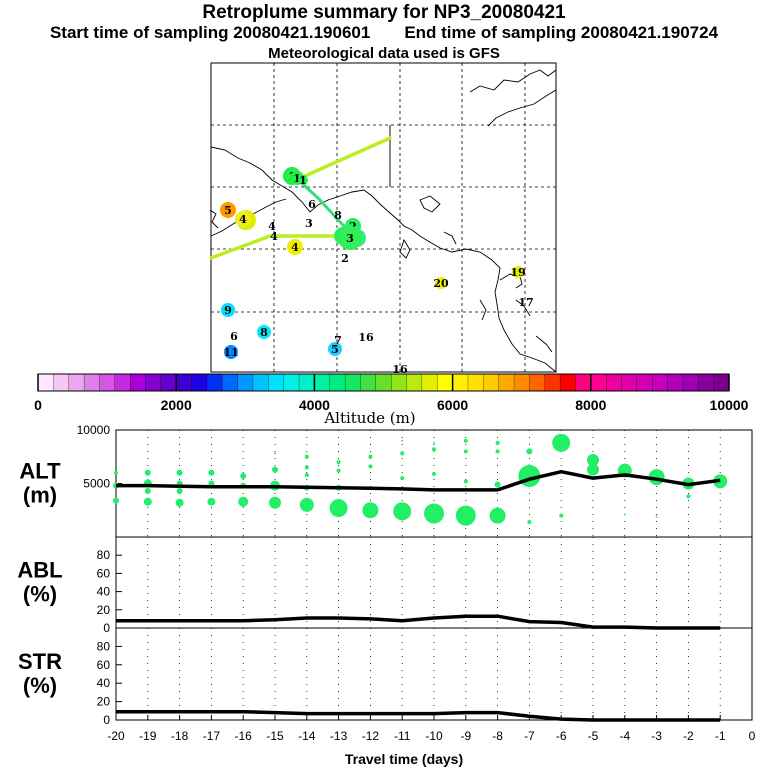 The width and height of the screenshot is (768, 768). Describe the element at coordinates (312, 204) in the screenshot. I see `trajectory-marker-label: 6` at that location.